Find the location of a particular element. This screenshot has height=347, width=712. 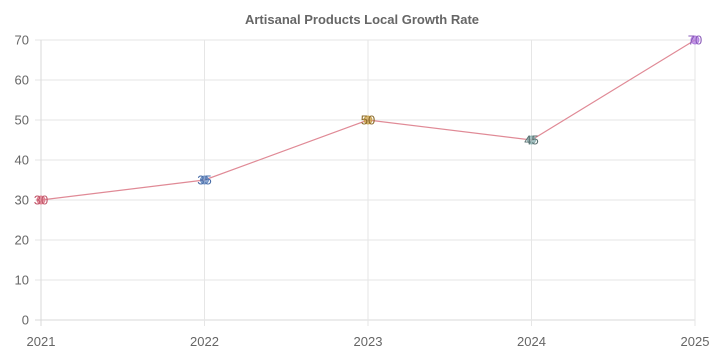

x-tick-label: 2025 is located at coordinates (695, 340).